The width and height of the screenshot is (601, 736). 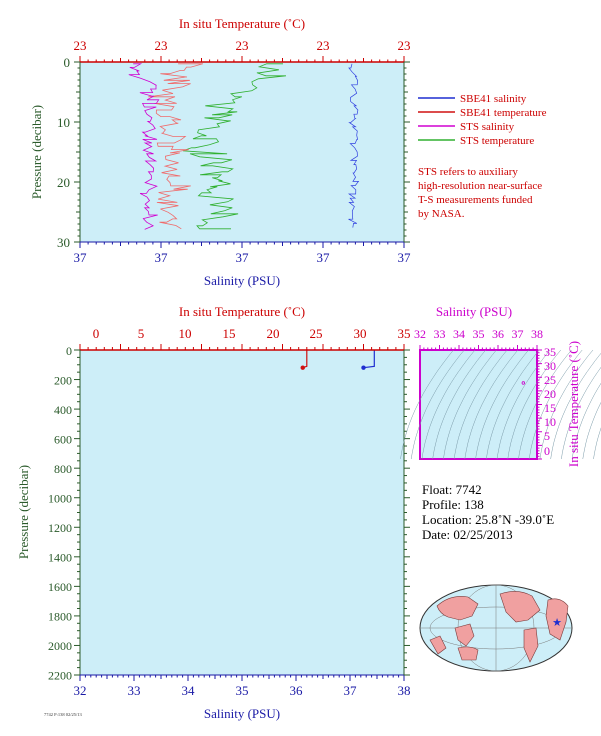 What do you see at coordinates (474, 311) in the screenshot?
I see `ts-sal-axis-title: Salinity (PSU)` at bounding box center [474, 311].